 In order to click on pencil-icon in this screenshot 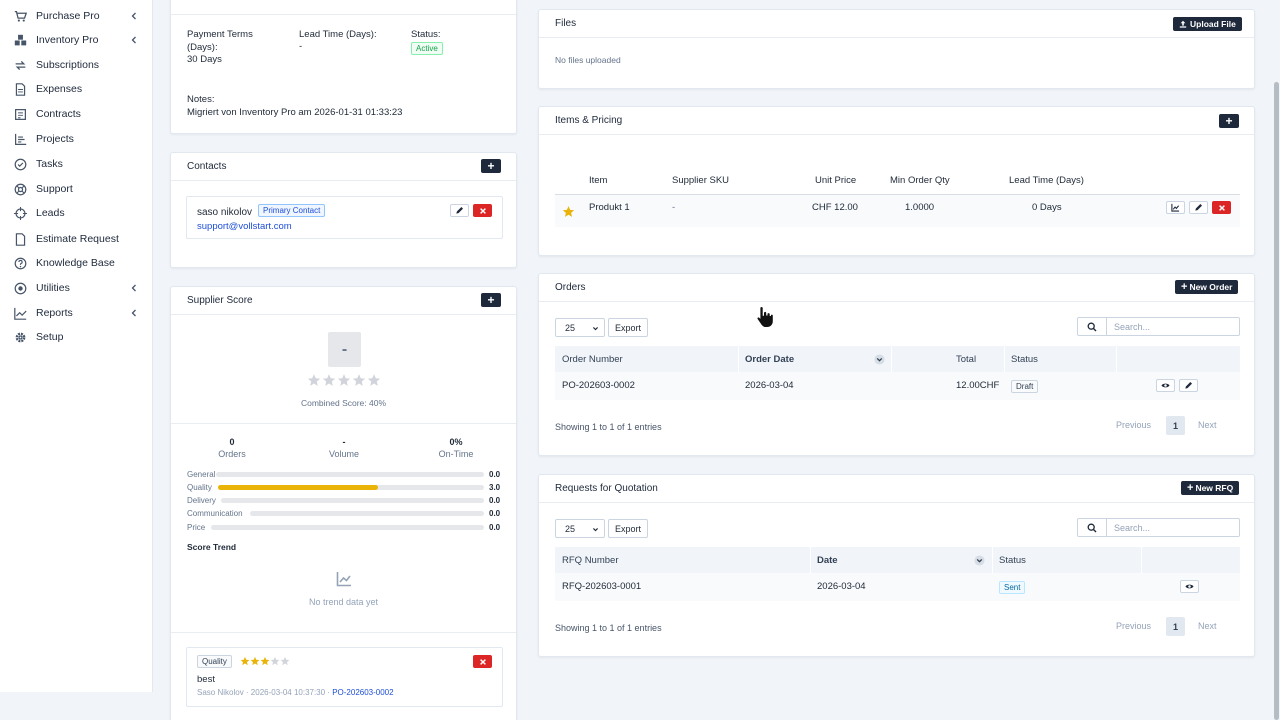, I will do `click(1189, 385)`.